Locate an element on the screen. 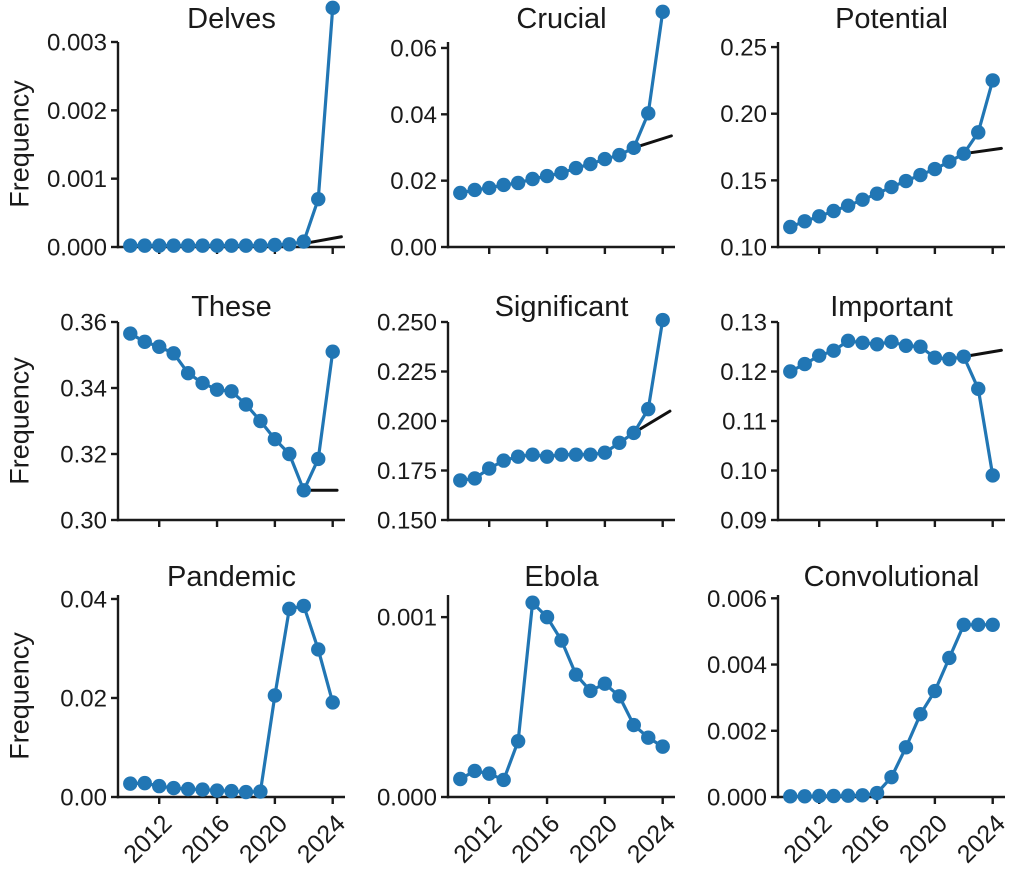  subplot-title: Ebola is located at coordinates (561, 577).